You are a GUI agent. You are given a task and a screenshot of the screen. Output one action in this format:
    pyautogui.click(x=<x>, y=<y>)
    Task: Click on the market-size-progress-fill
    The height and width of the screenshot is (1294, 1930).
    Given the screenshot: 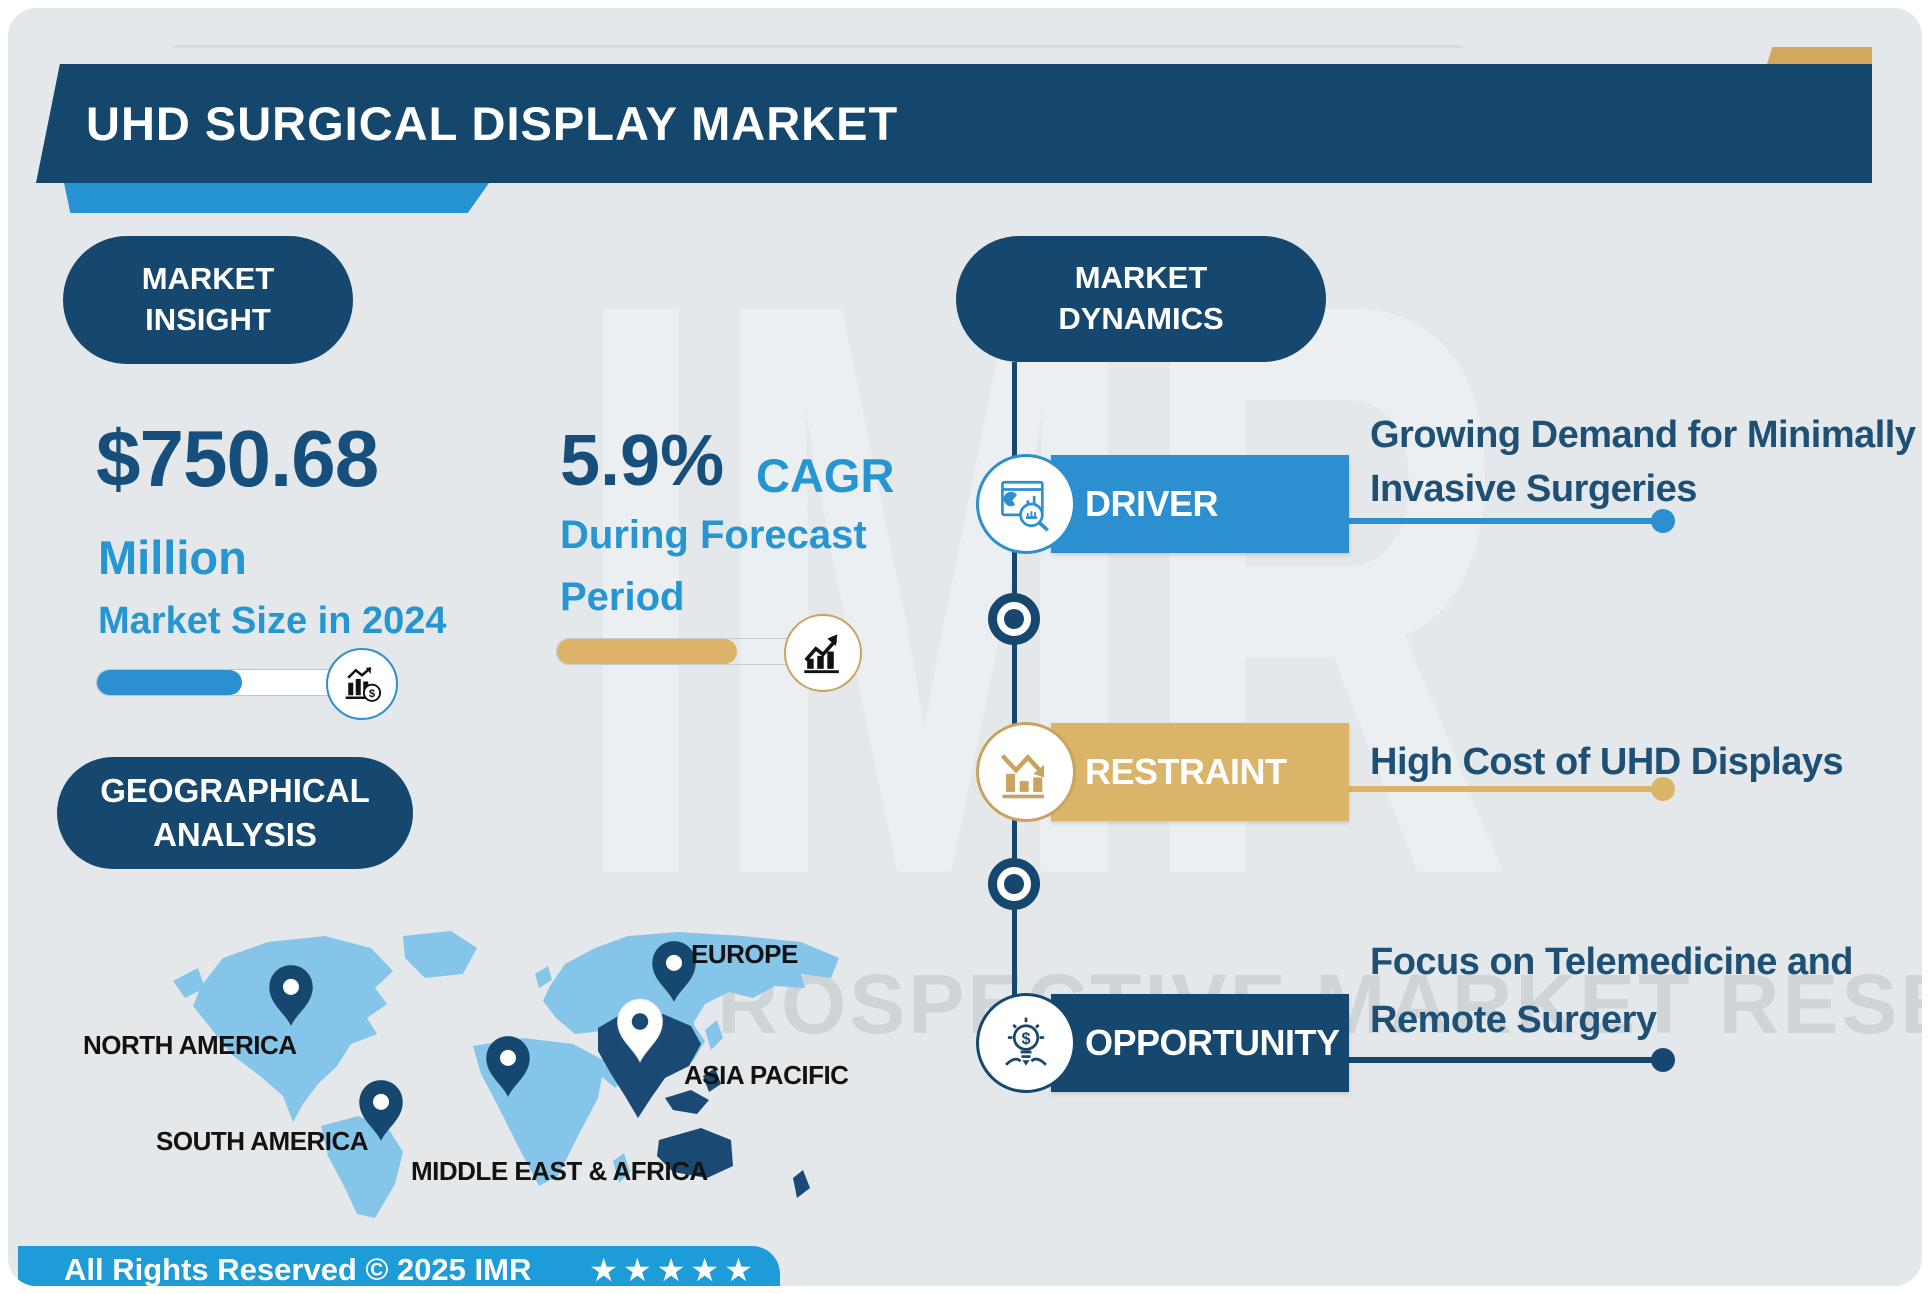 What is the action you would take?
    pyautogui.click(x=169, y=682)
    